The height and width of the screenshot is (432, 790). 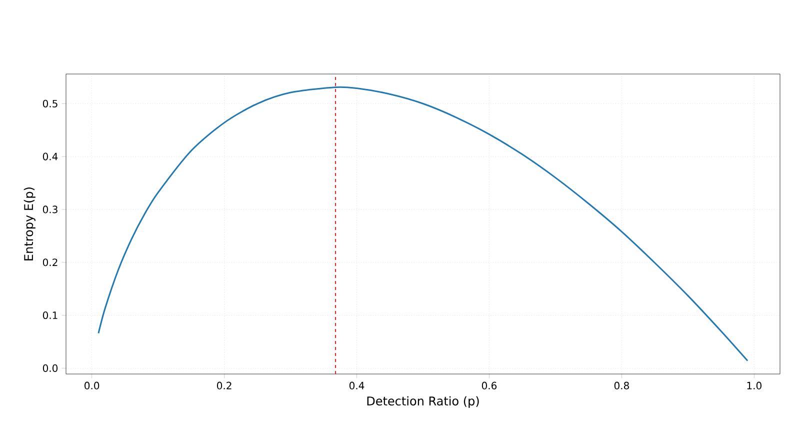 What do you see at coordinates (50, 315) in the screenshot?
I see `y-tick-label: 0.1` at bounding box center [50, 315].